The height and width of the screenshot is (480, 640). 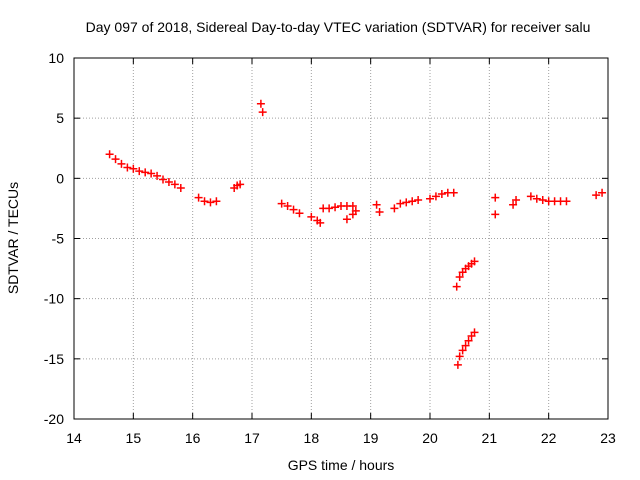 What do you see at coordinates (252, 438) in the screenshot?
I see `x-tick-label: 17` at bounding box center [252, 438].